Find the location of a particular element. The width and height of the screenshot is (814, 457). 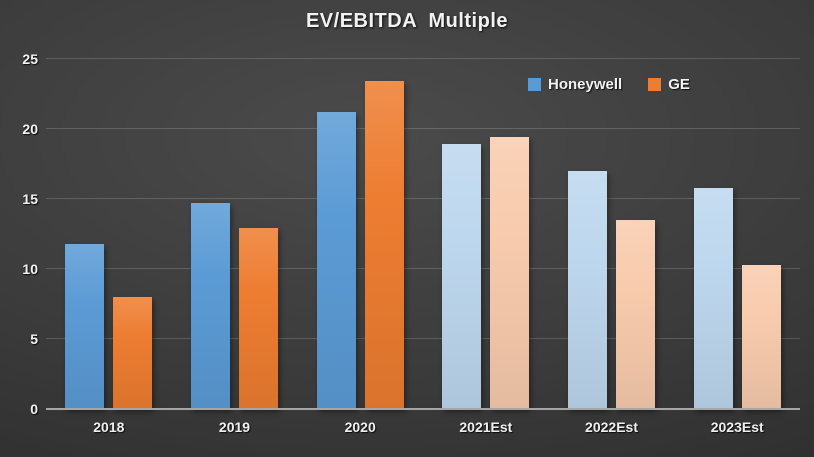

bar-ge-2020 is located at coordinates (384, 245).